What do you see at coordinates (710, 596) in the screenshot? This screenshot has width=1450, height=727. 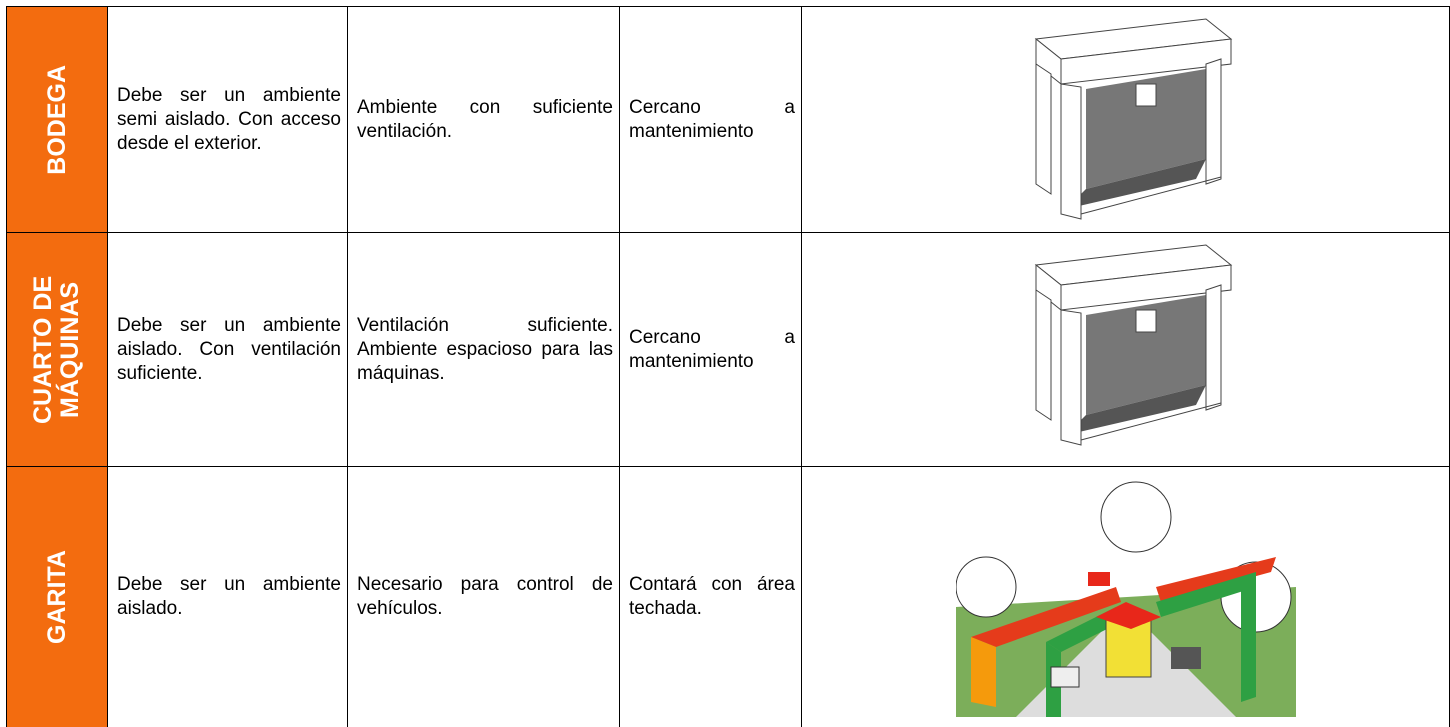 I see `cell: Contará con área techada.` at bounding box center [710, 596].